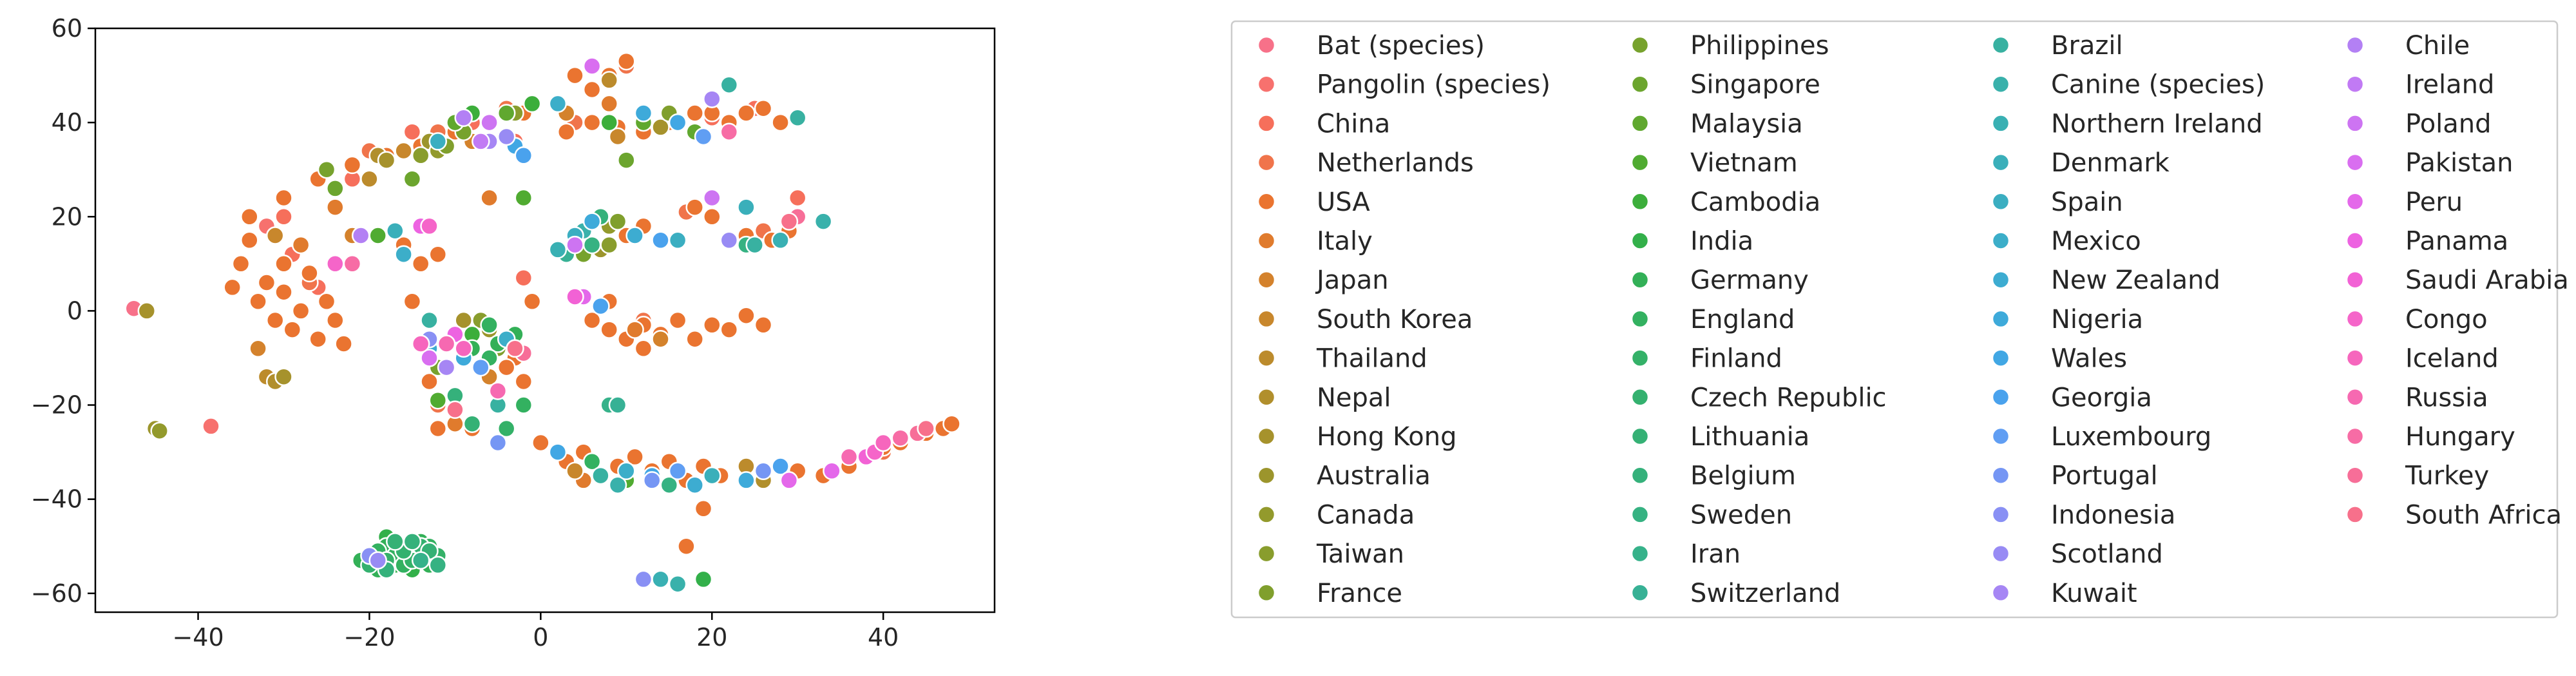  What do you see at coordinates (67, 28) in the screenshot?
I see `y-tick-label: 60` at bounding box center [67, 28].